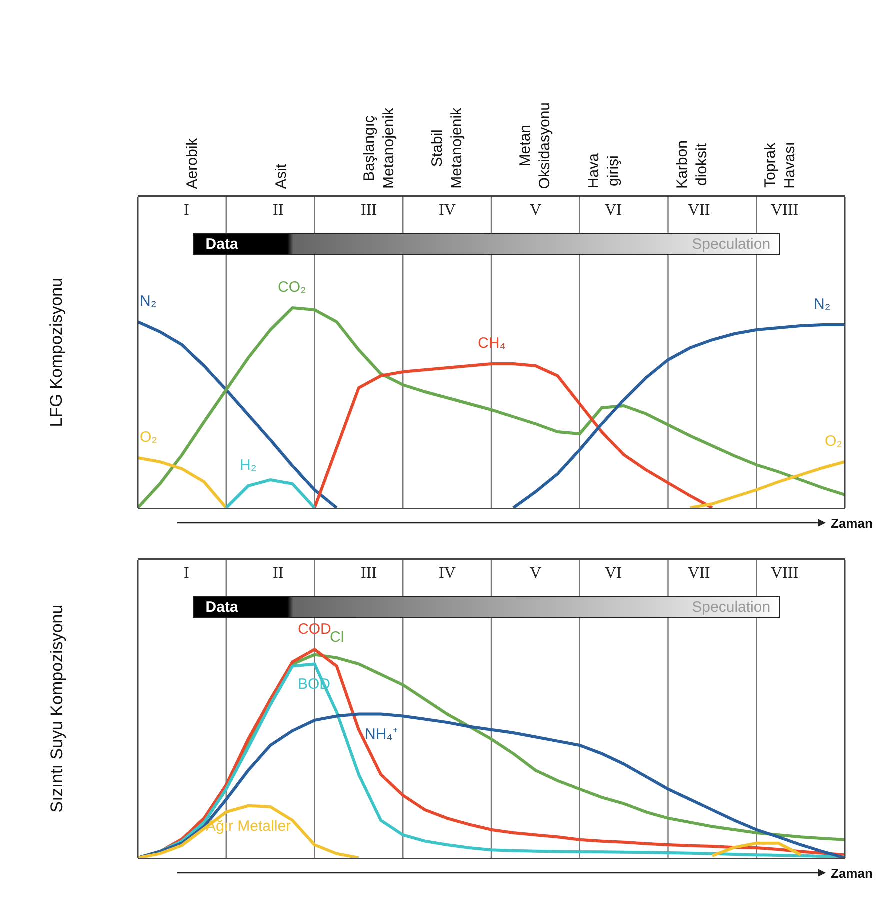  What do you see at coordinates (193, 164) in the screenshot?
I see `text: Aerobik` at bounding box center [193, 164].